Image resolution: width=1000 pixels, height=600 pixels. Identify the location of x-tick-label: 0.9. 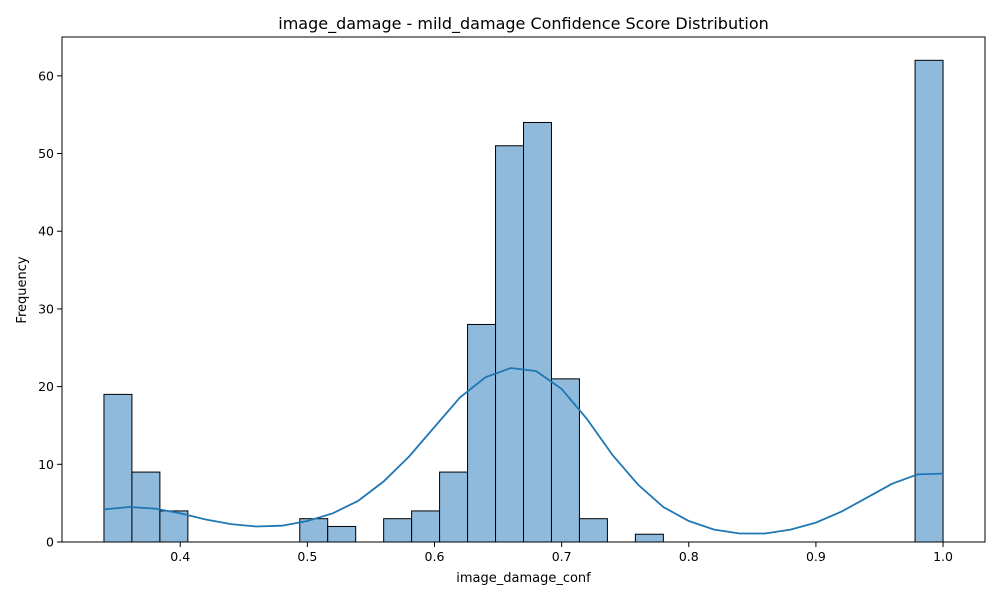
(816, 556).